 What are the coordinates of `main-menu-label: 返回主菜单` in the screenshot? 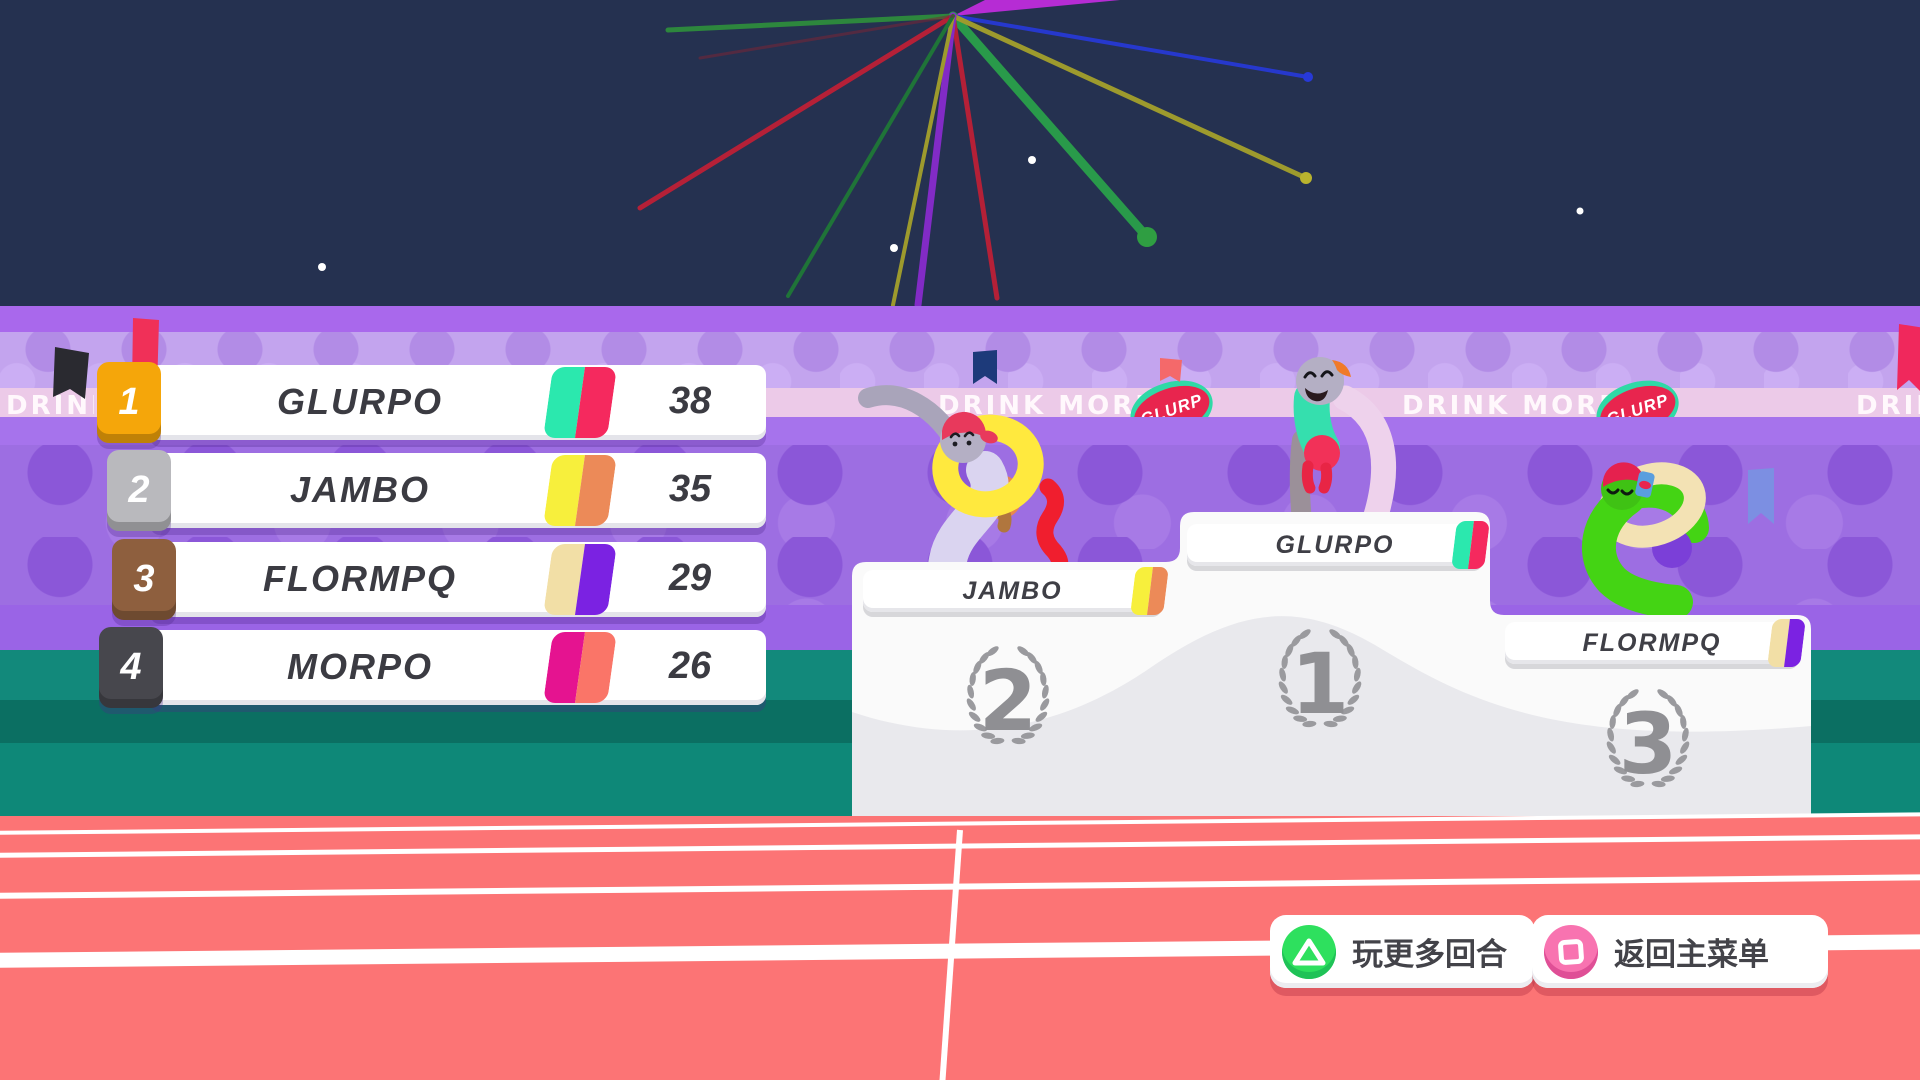 It's located at (1691, 954).